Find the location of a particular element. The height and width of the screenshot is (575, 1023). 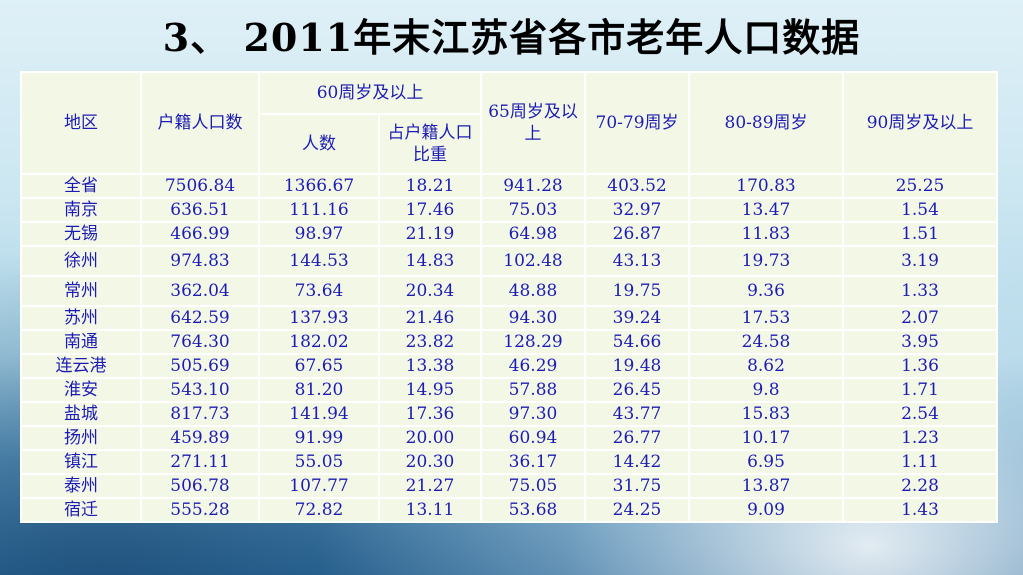

cell-region: 扬州 is located at coordinates (81, 438).